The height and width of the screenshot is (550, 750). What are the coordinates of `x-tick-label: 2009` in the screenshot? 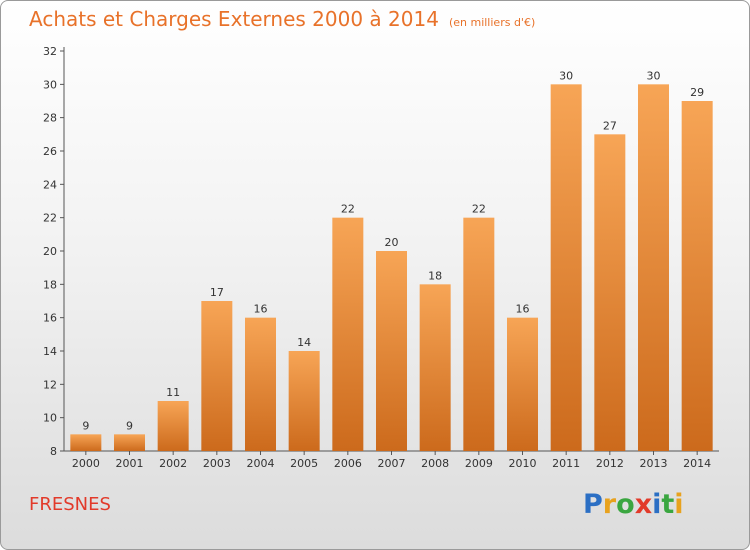 It's located at (479, 463).